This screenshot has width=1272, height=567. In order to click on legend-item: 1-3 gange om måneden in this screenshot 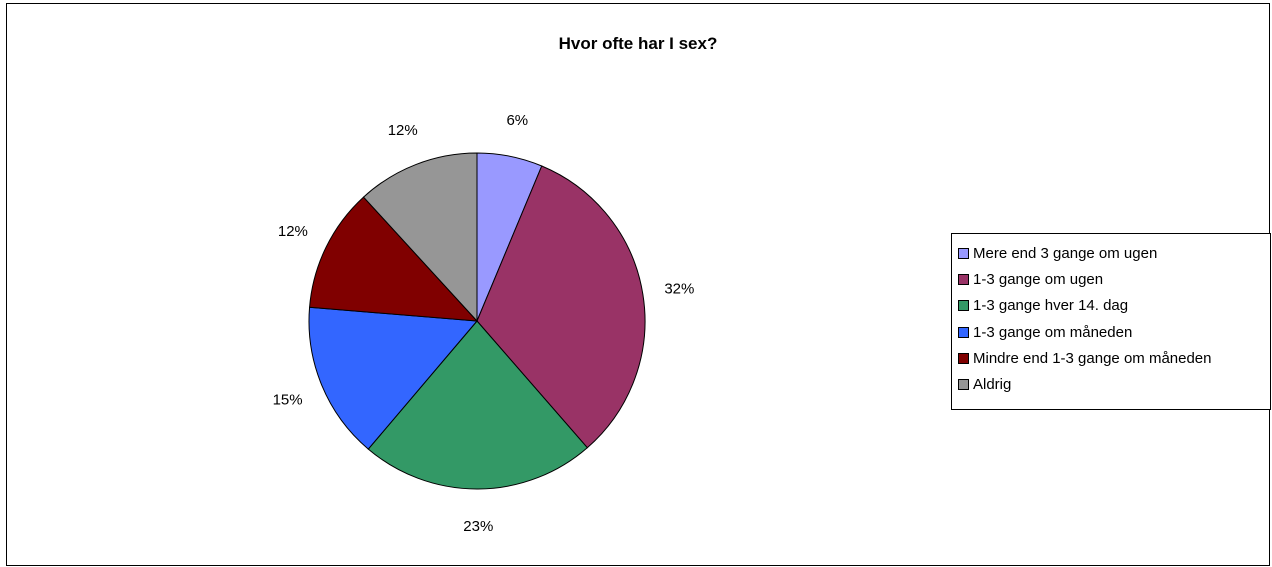, I will do `click(1114, 332)`.